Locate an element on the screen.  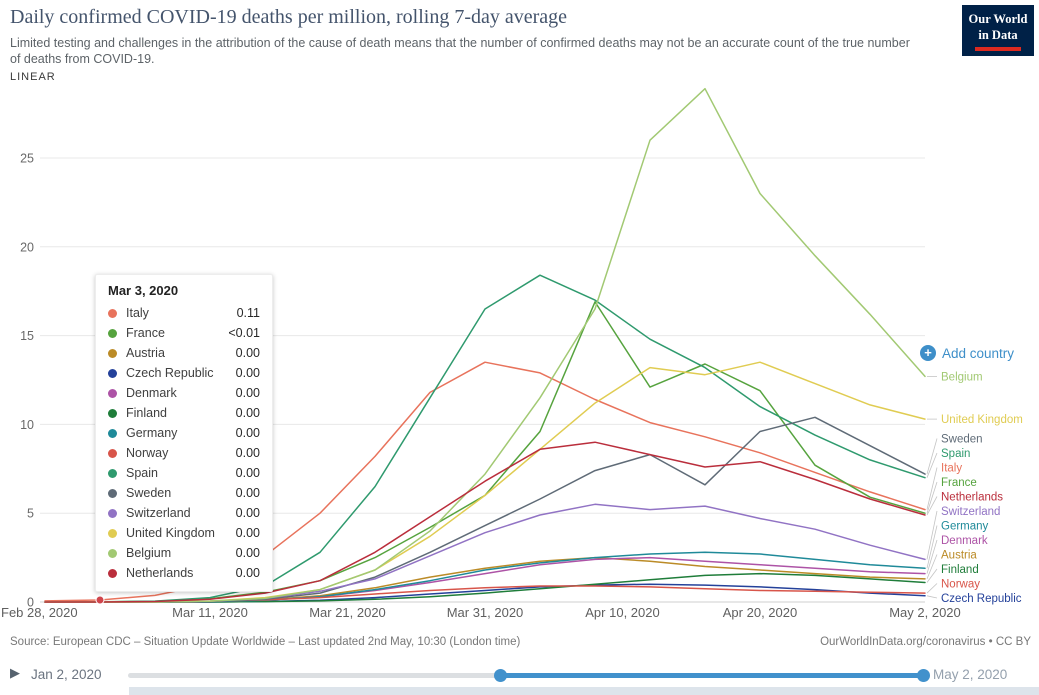
x-axis-tick-label: Mar 31, 2020 is located at coordinates (485, 612).